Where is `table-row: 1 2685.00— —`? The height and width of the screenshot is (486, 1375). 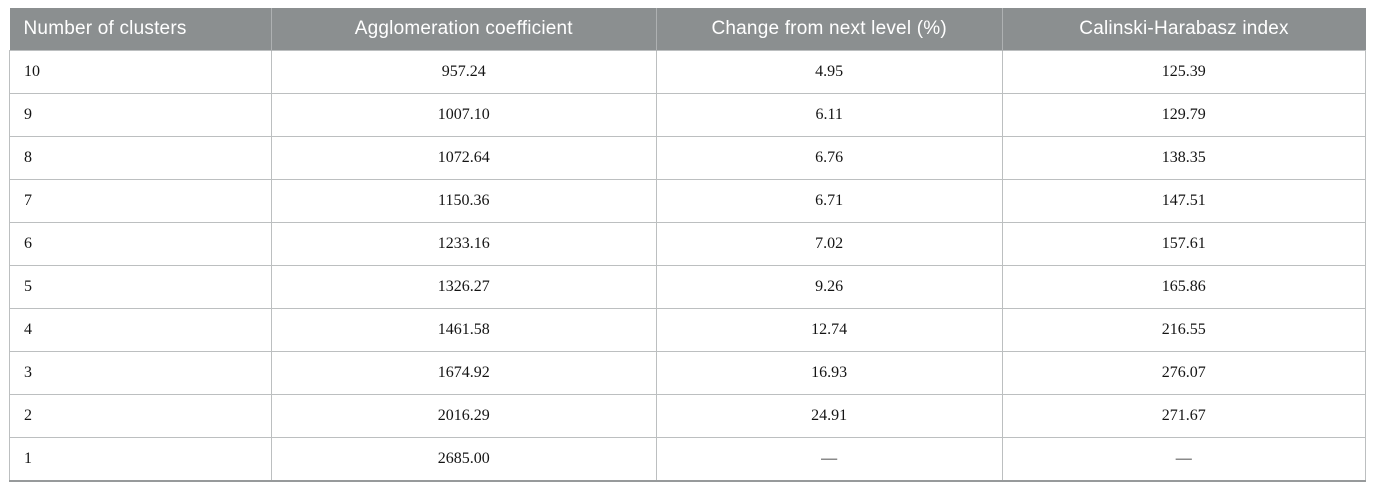 table-row: 1 2685.00— — is located at coordinates (688, 459).